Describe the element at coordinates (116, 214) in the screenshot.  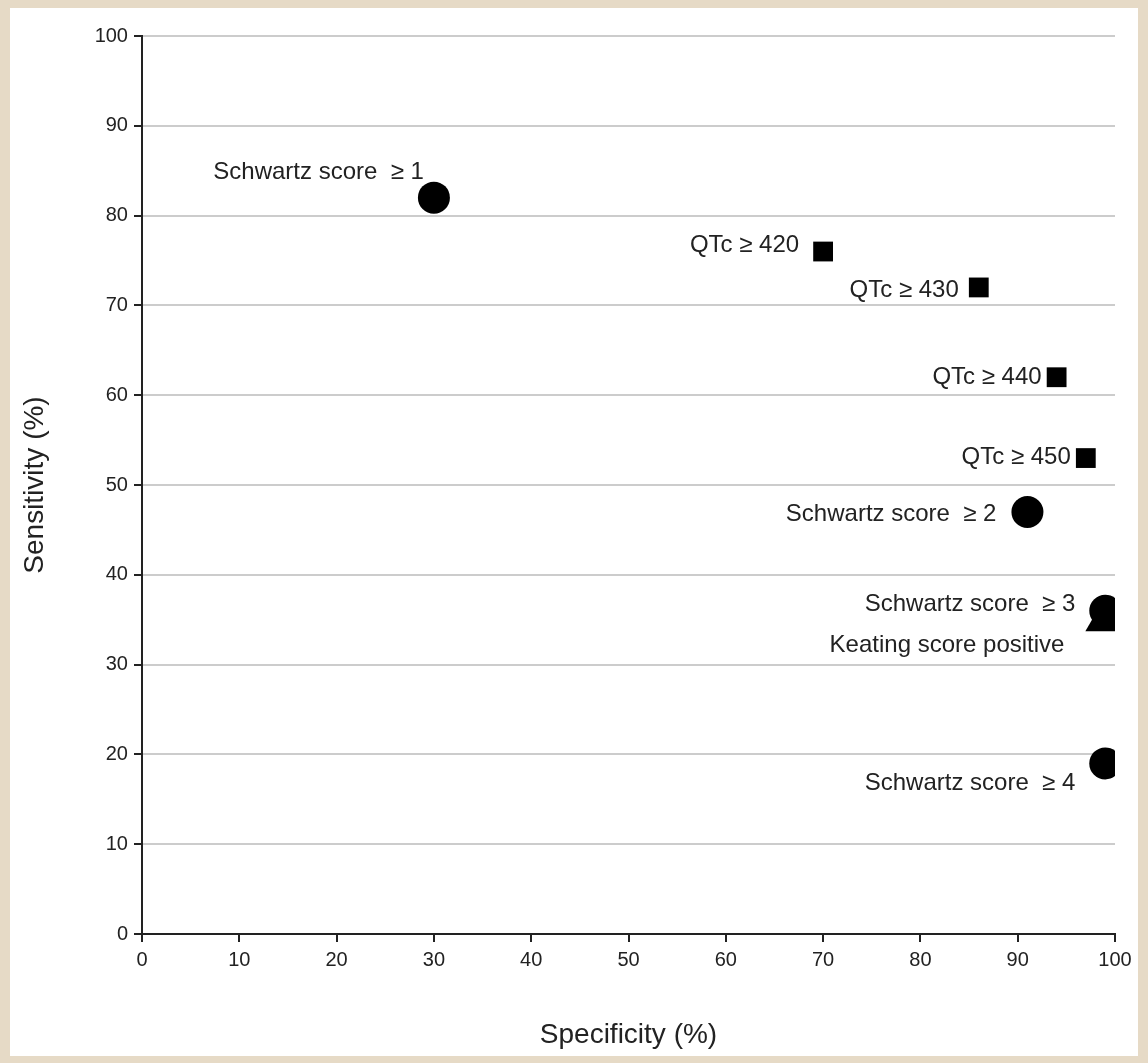
I see `y-tick-label: 80` at that location.